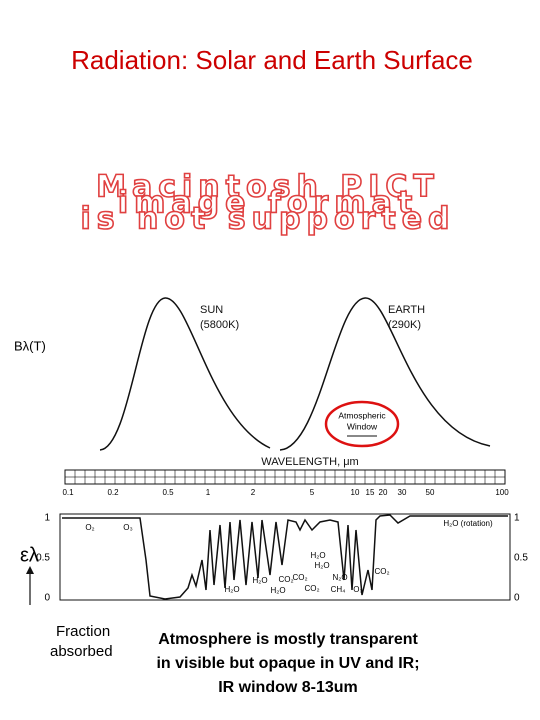 Image resolution: width=540 pixels, height=720 pixels. What do you see at coordinates (383, 492) in the screenshot?
I see `x-tick-label: 20` at bounding box center [383, 492].